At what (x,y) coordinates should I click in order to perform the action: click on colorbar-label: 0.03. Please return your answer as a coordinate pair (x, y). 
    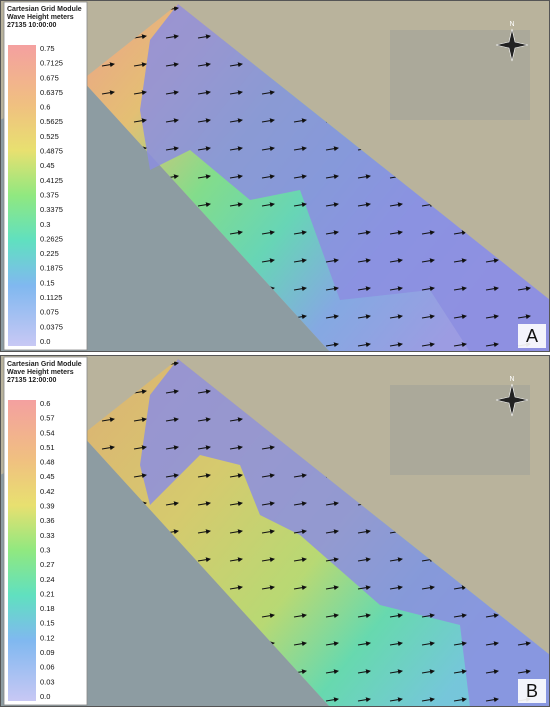
    Looking at the image, I should click on (47, 681).